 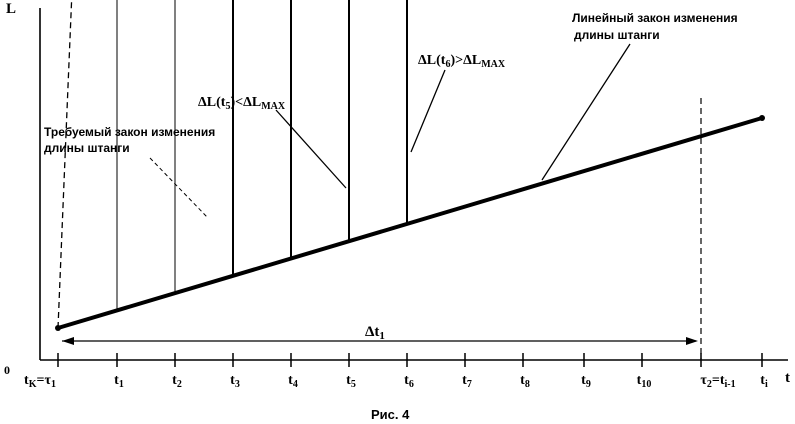 I want to click on x-axis-ticks: tK=τ1 t1 t2 t3 t4 t5 t6 t7 t8 t9 t10 τ2=ti-1 ti, so click(x=396, y=371).